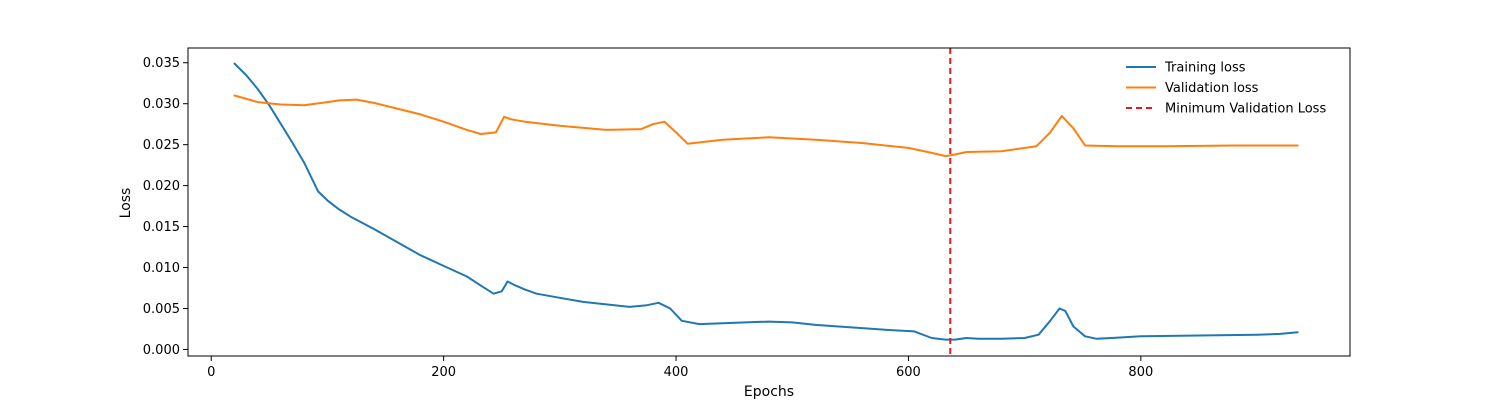 Image resolution: width=1500 pixels, height=400 pixels. I want to click on y-axis-ticks: 0.000 0.005 0.010 0.015 0.020 0.025 0.030 0.035, so click(165, 207).